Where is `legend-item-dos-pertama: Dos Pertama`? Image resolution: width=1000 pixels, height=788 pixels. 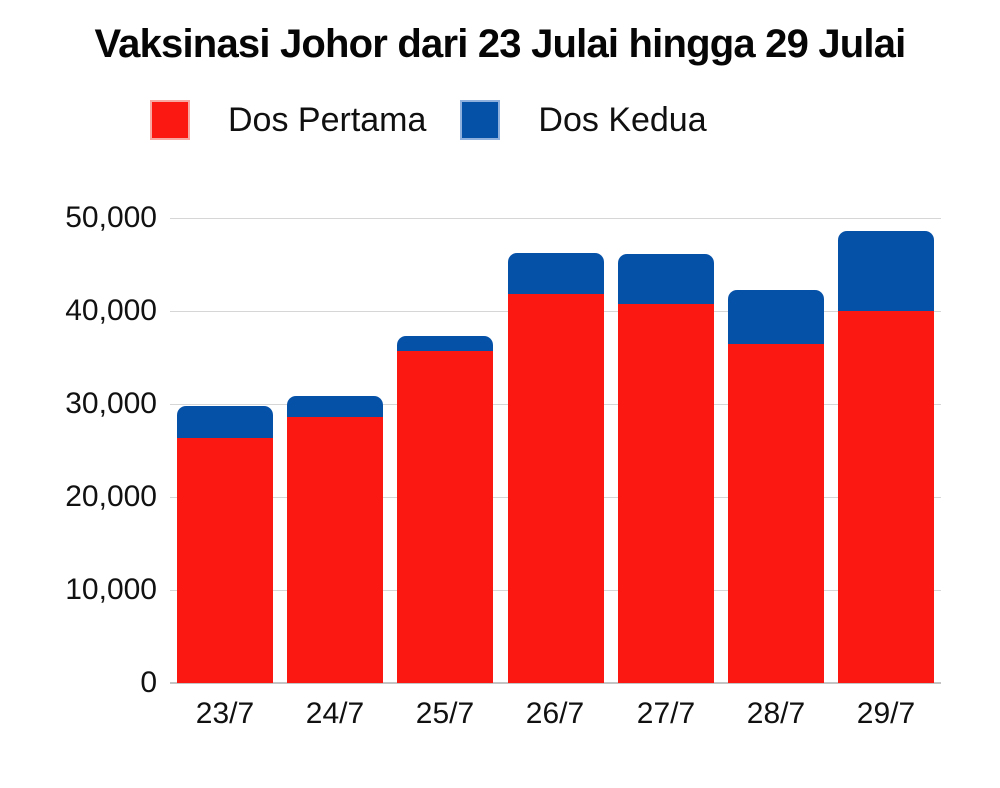 legend-item-dos-pertama: Dos Pertama is located at coordinates (288, 120).